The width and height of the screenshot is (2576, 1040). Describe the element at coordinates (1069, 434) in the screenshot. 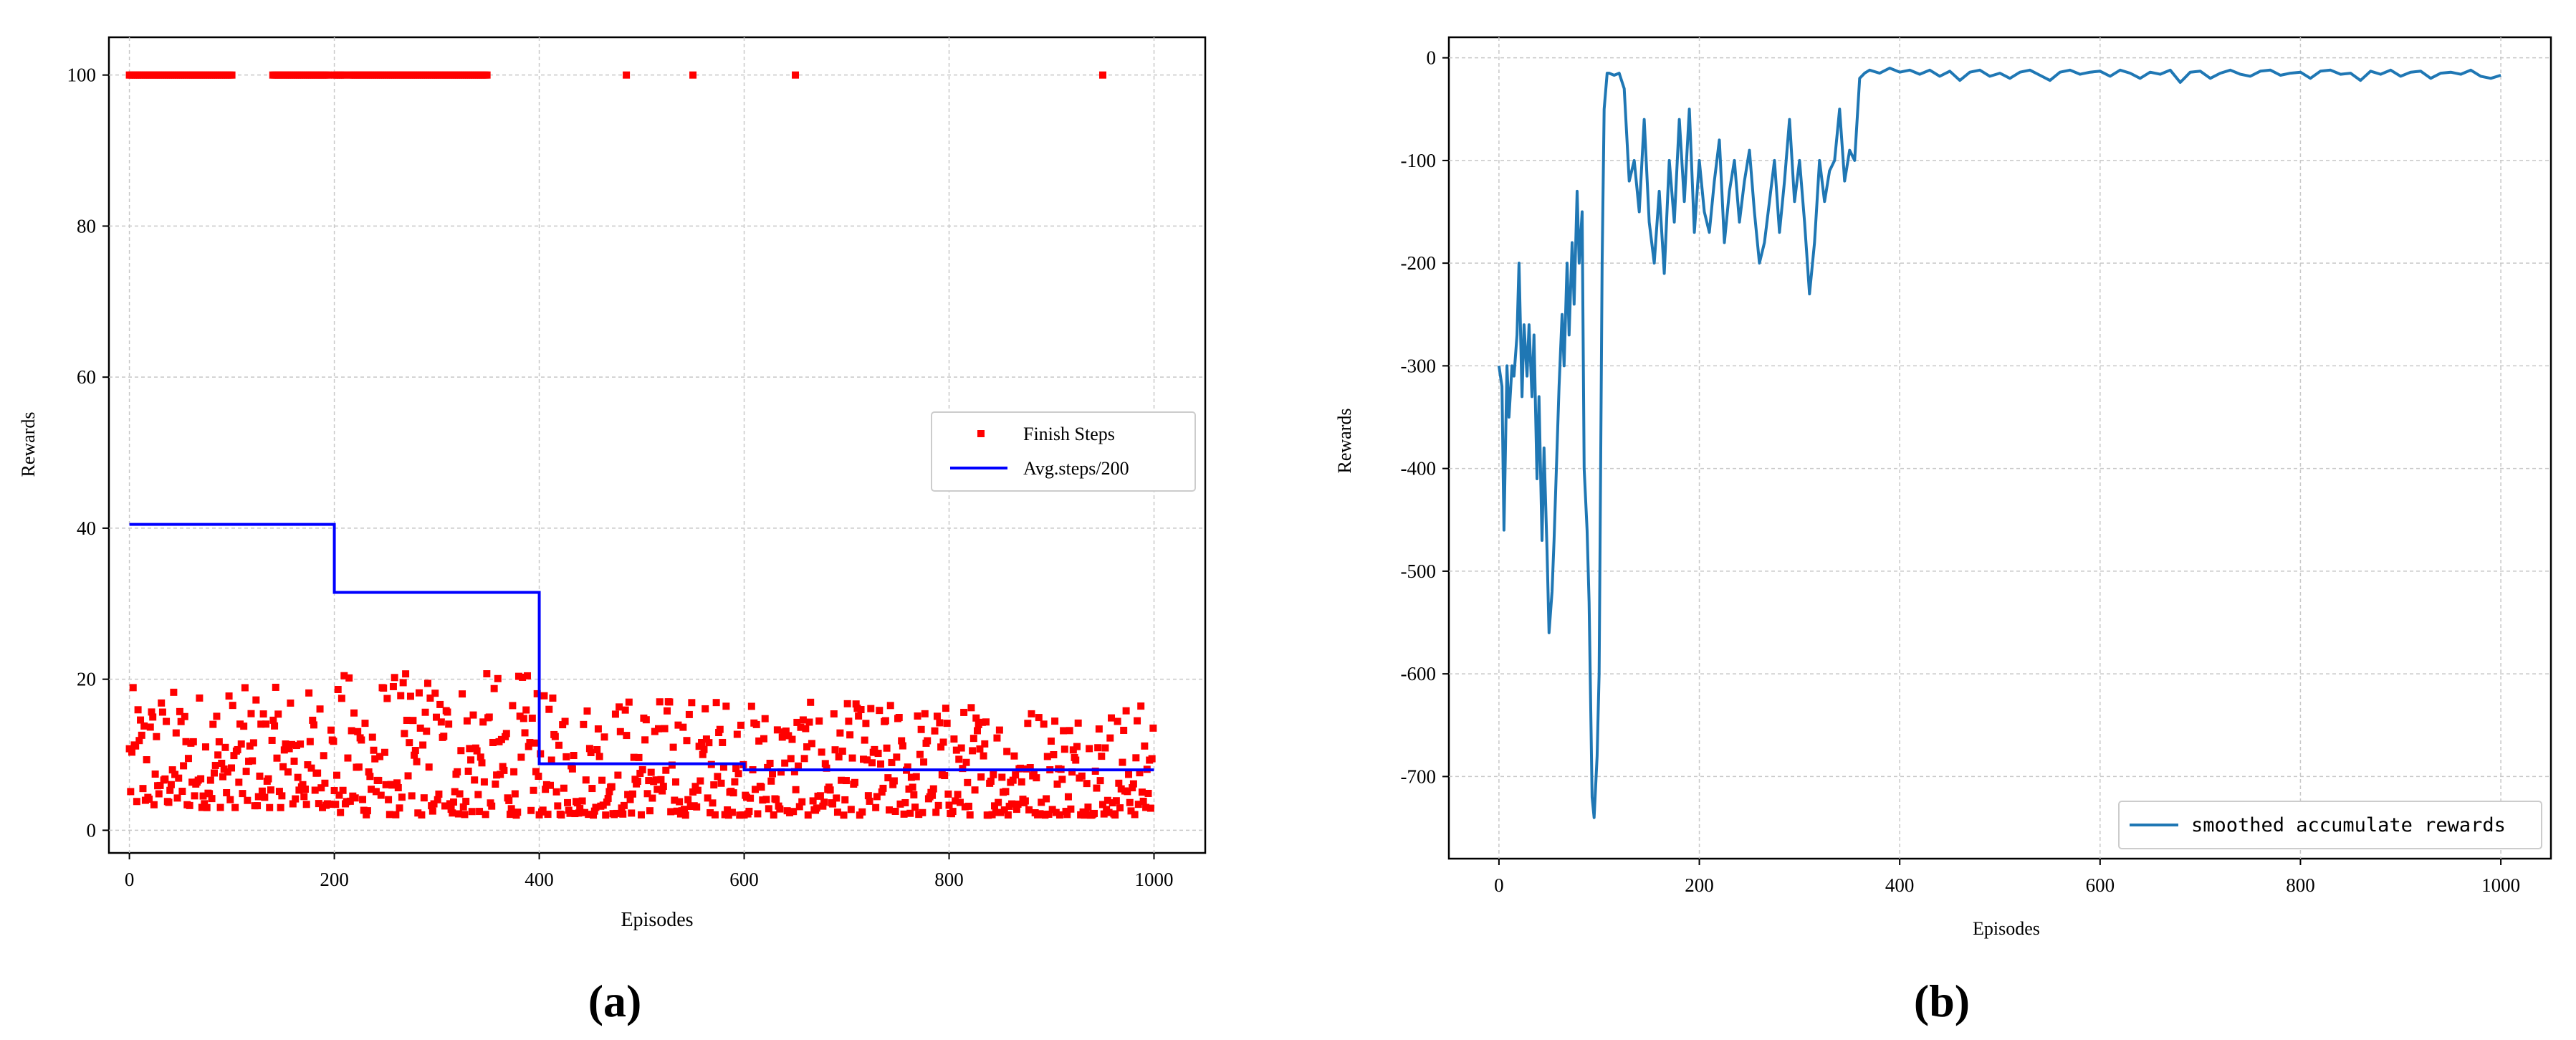

I see `legend-finish-steps-label: Finish Steps` at that location.